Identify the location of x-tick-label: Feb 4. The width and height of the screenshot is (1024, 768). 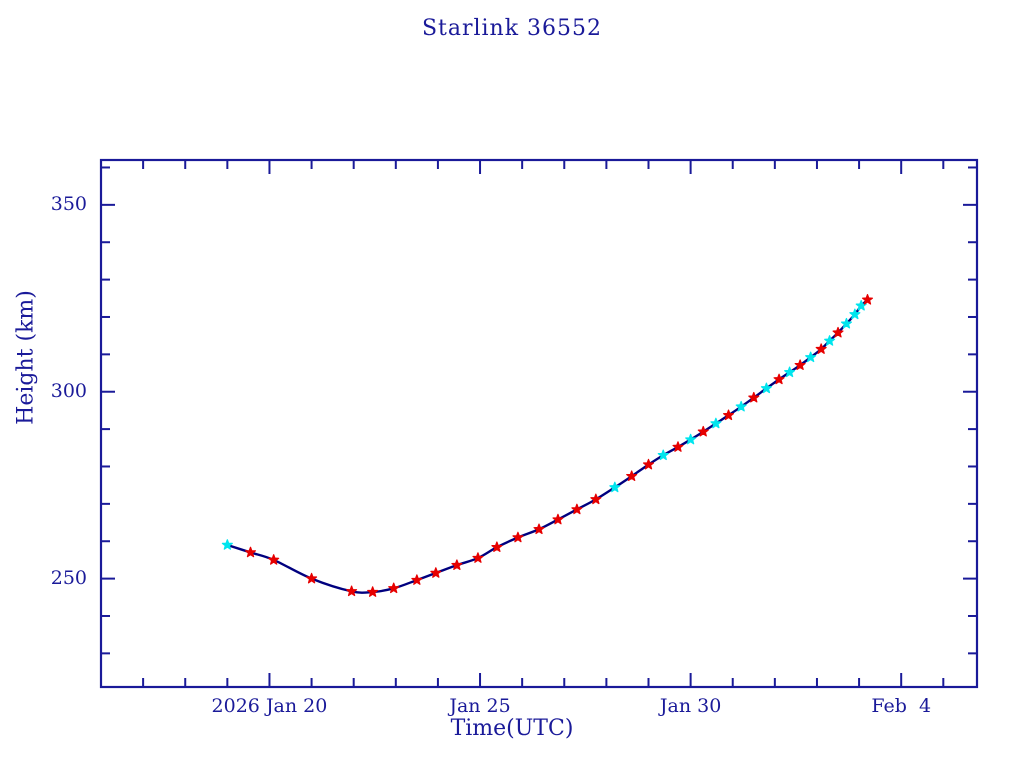
(901, 706).